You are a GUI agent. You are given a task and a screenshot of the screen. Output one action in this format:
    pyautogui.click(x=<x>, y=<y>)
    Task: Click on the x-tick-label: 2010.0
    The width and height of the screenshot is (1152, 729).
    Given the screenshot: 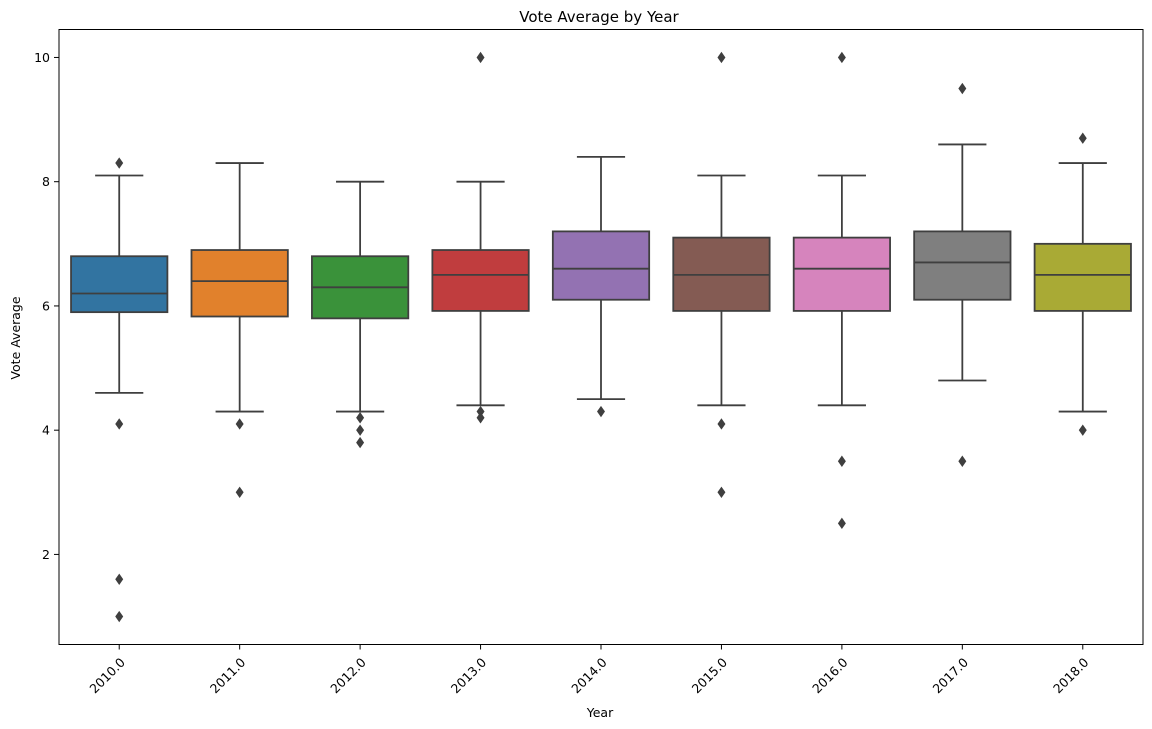 What is the action you would take?
    pyautogui.click(x=107, y=676)
    